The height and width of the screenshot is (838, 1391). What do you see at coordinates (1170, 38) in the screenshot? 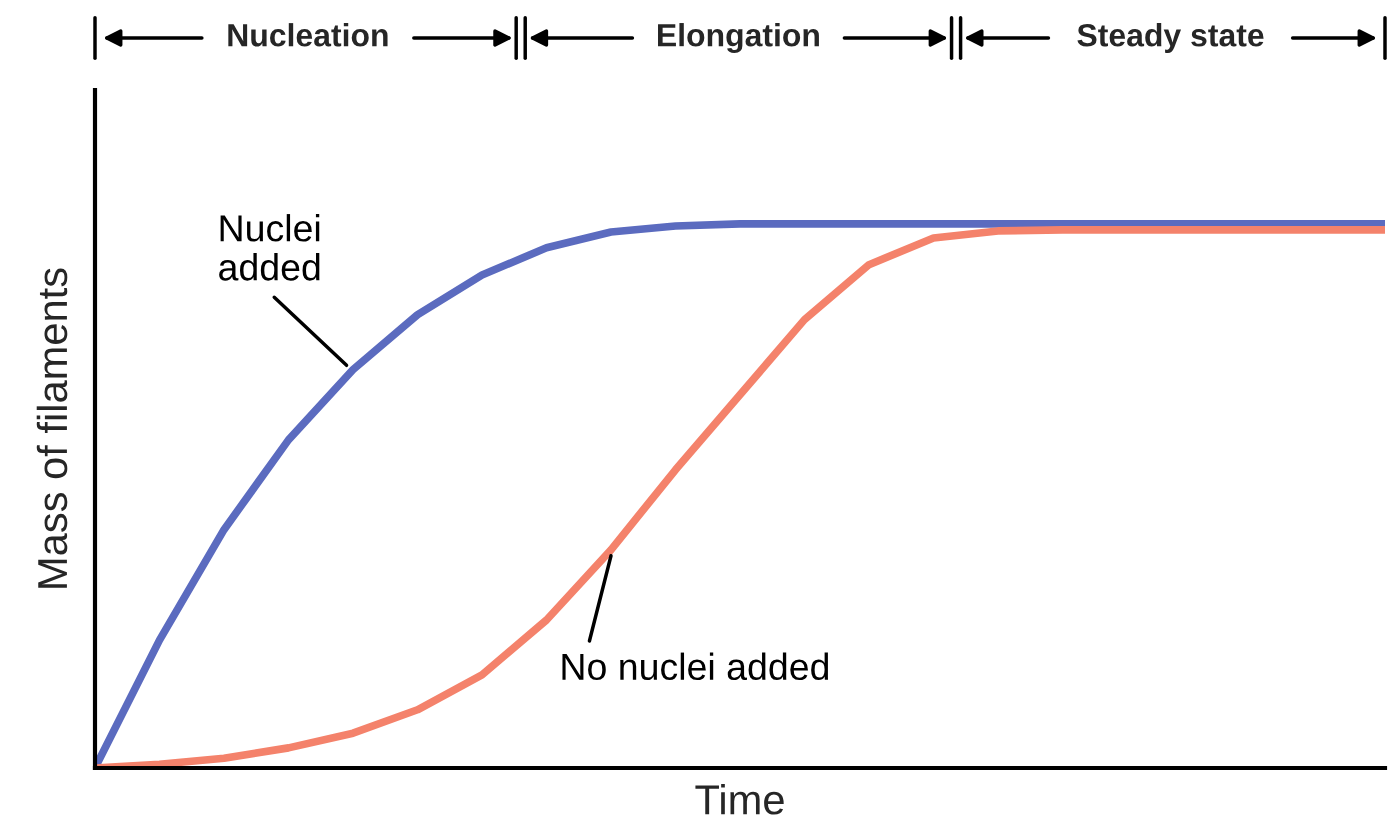
I see `text: Steady state` at bounding box center [1170, 38].